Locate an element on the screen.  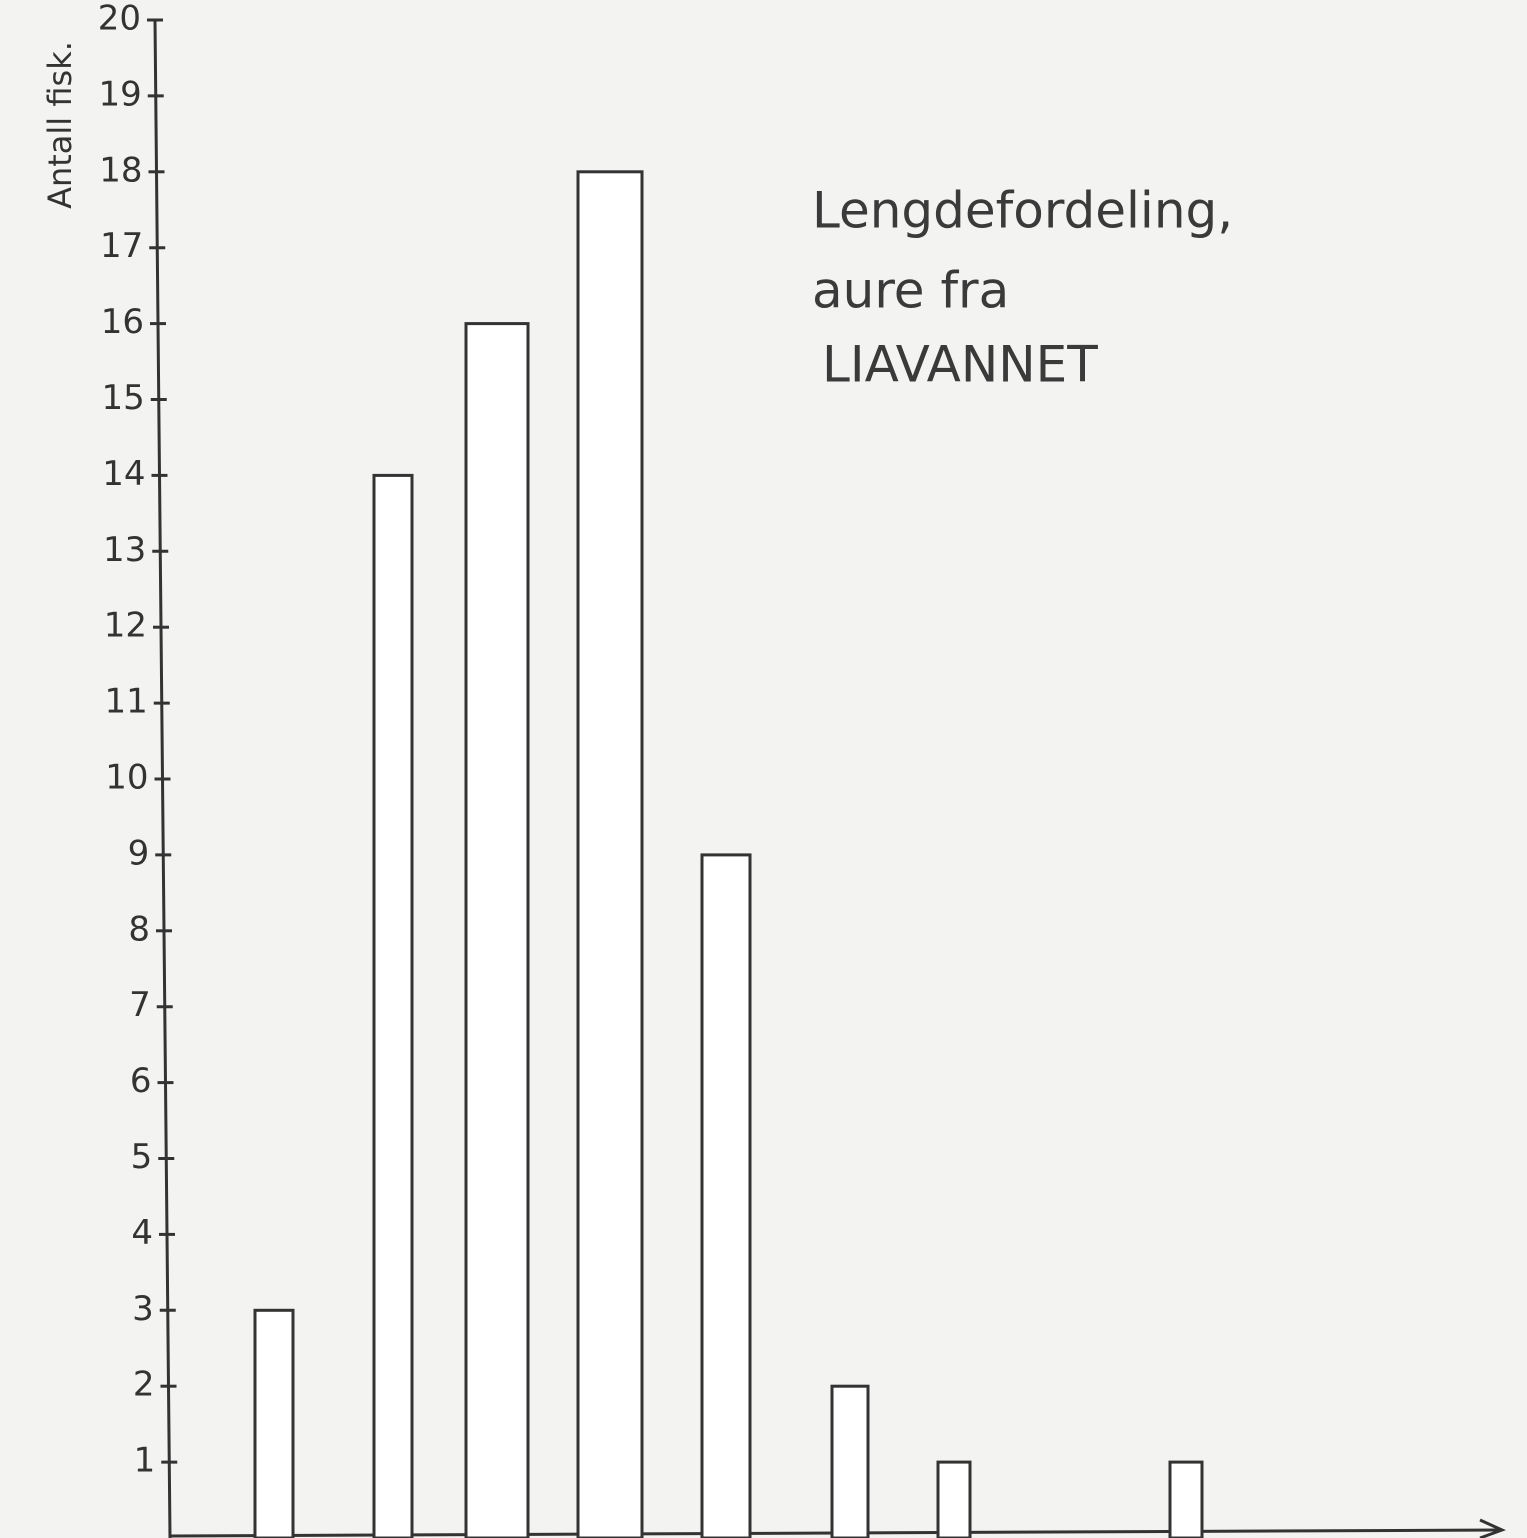
y-tick-label: 14 is located at coordinates (123, 474).